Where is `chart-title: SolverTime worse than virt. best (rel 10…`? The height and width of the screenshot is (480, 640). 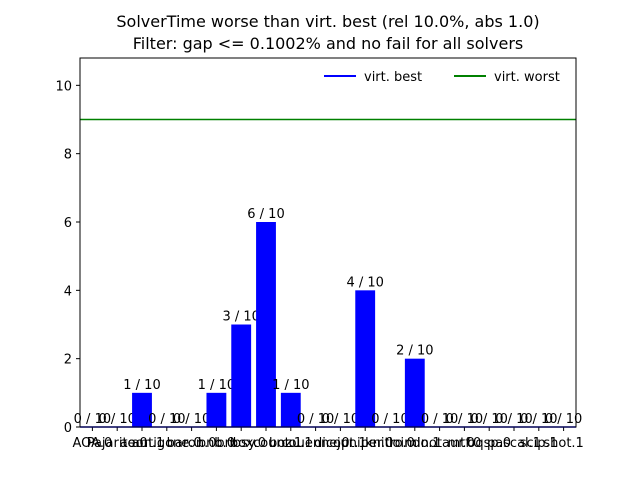 chart-title: SolverTime worse than virt. best (rel 10… is located at coordinates (327, 21).